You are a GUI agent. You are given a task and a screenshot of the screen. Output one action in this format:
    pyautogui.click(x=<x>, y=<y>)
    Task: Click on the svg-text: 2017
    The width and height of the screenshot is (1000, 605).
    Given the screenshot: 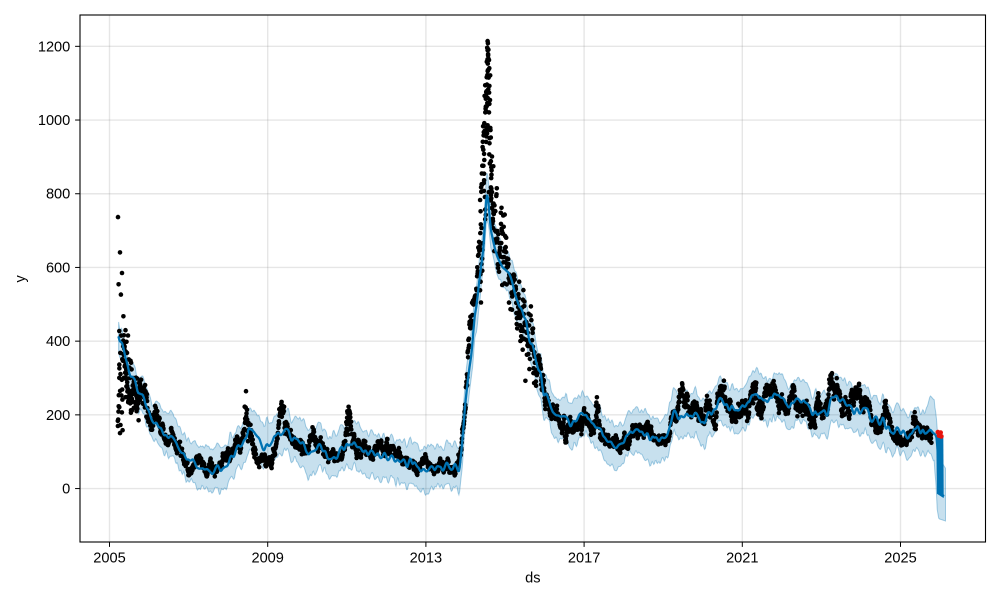 What is the action you would take?
    pyautogui.click(x=584, y=559)
    